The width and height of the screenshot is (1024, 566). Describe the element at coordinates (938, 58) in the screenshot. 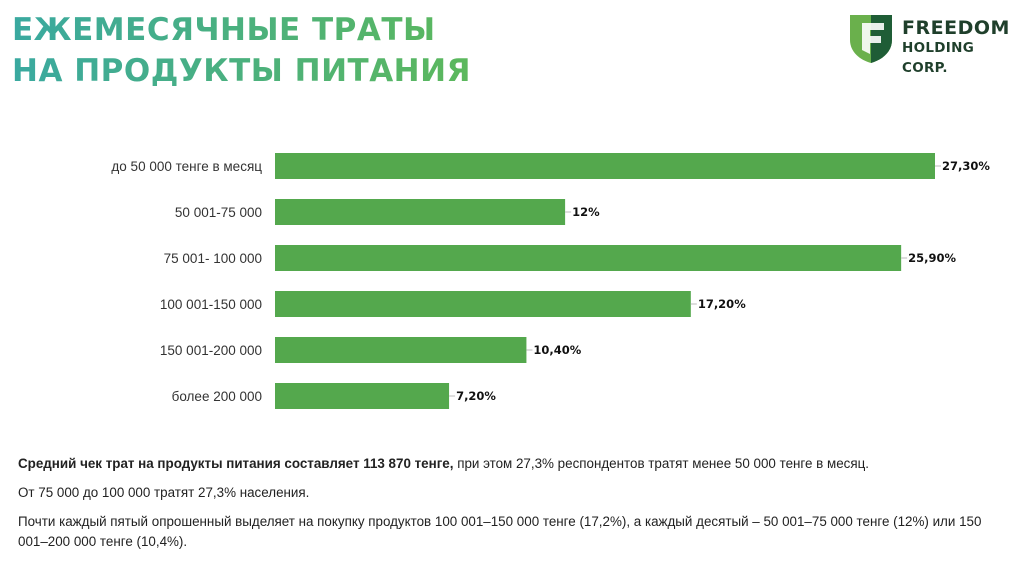

I see `logo-line2: HOLDING CORP.` at that location.